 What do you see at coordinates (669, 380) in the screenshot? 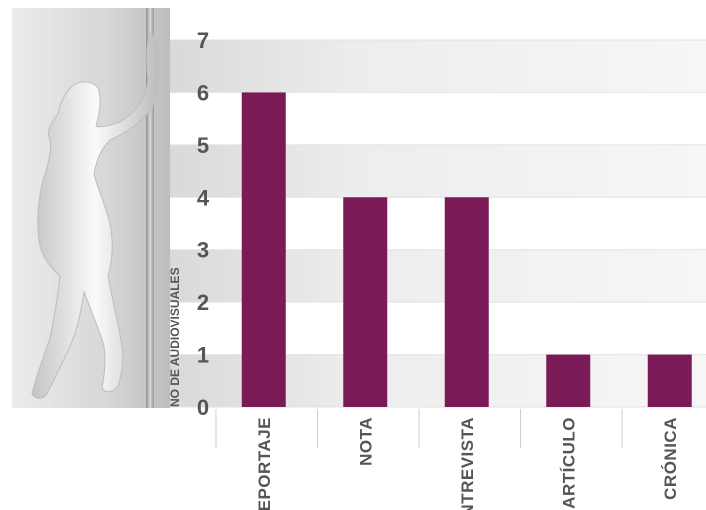
I see `bar-crónica` at bounding box center [669, 380].